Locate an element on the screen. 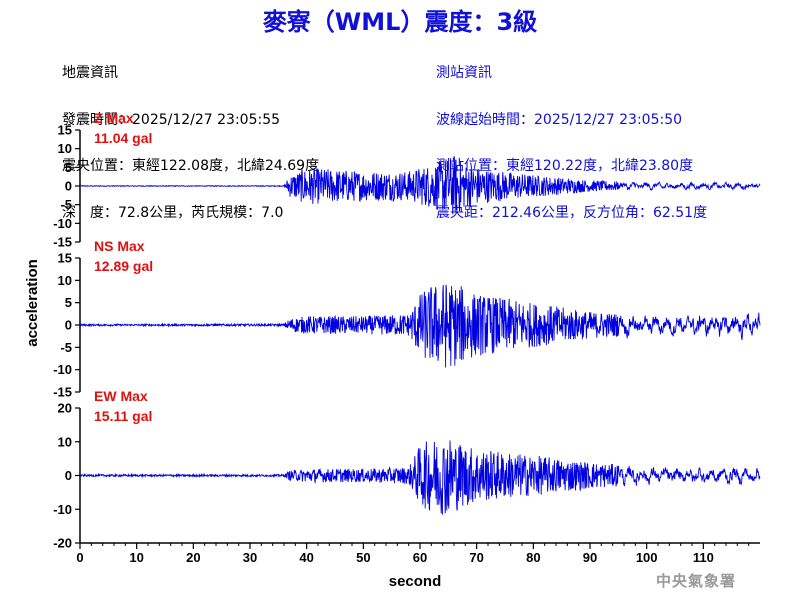  x-tick-label: 30 is located at coordinates (250, 557).